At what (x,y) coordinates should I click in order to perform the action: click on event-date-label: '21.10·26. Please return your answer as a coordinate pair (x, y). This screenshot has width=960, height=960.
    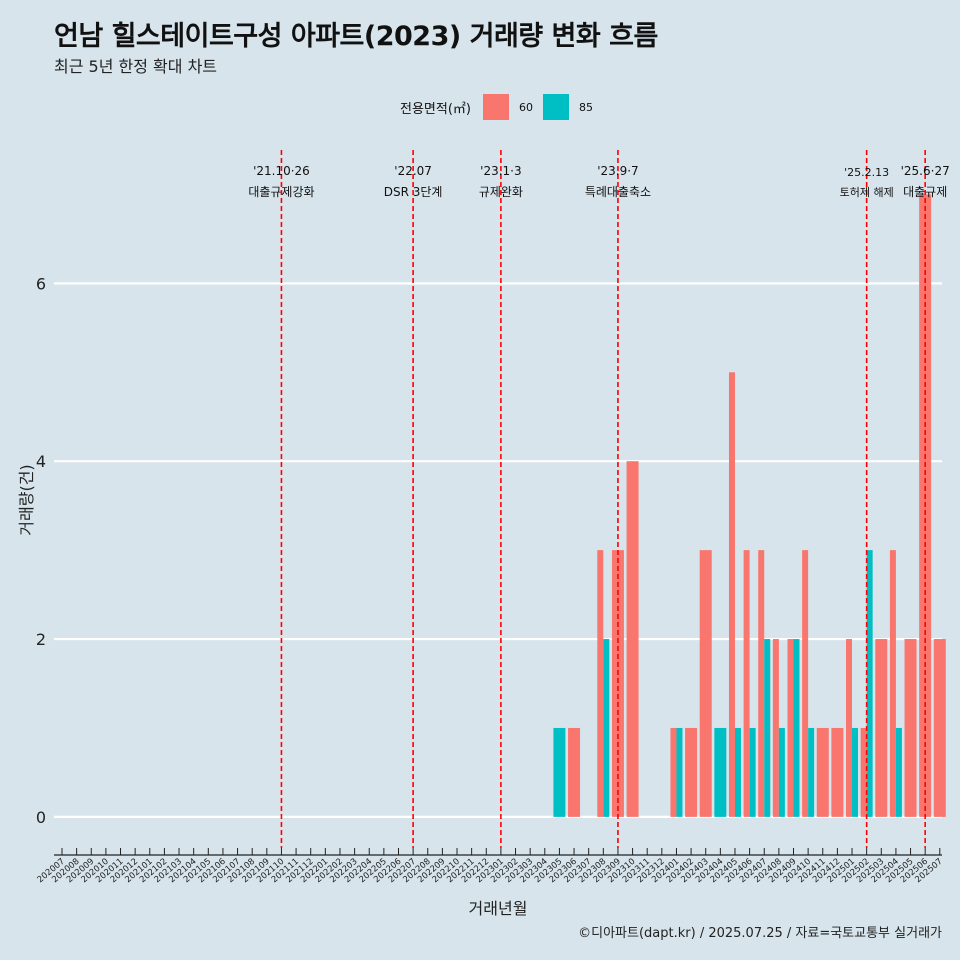
    Looking at the image, I should click on (281, 171).